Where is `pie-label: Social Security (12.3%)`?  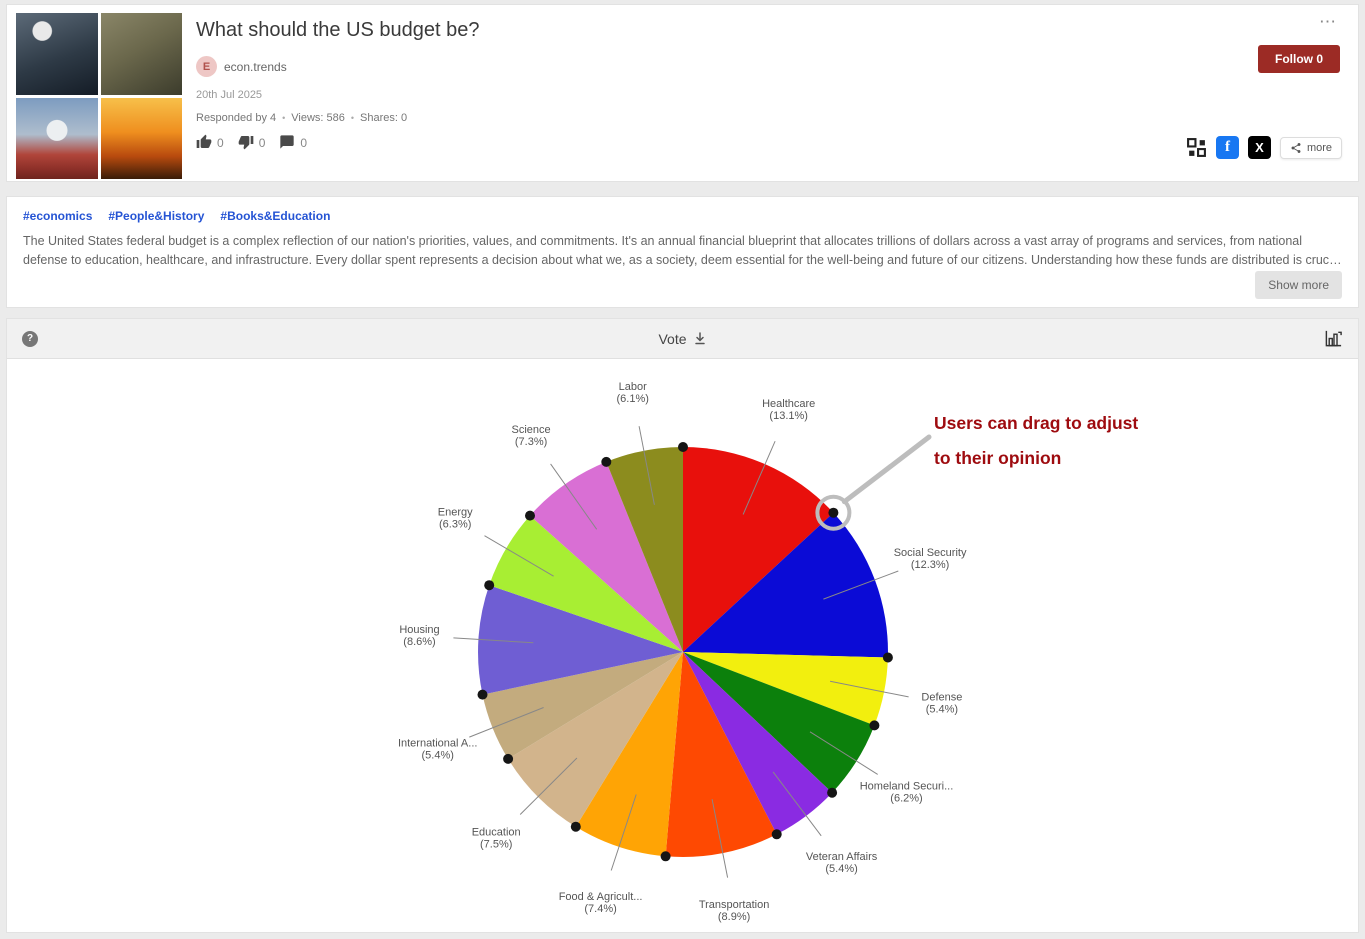 pie-label: Social Security (12.3%) is located at coordinates (930, 559).